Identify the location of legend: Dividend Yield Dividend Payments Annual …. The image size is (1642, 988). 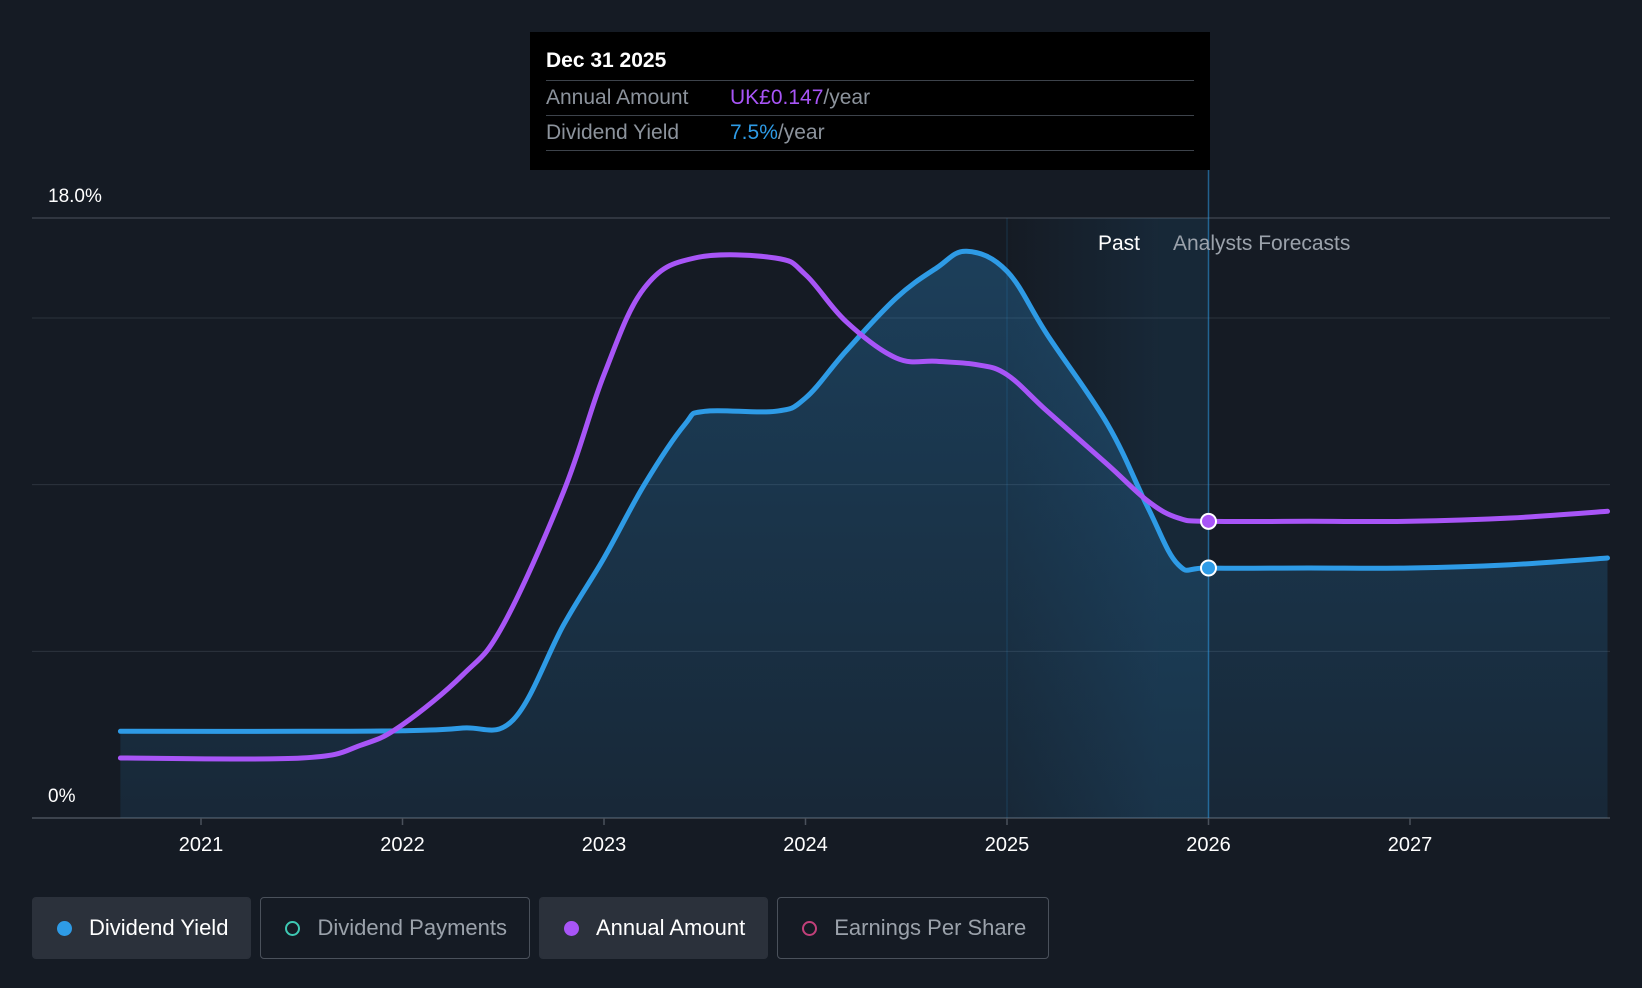
(541, 928).